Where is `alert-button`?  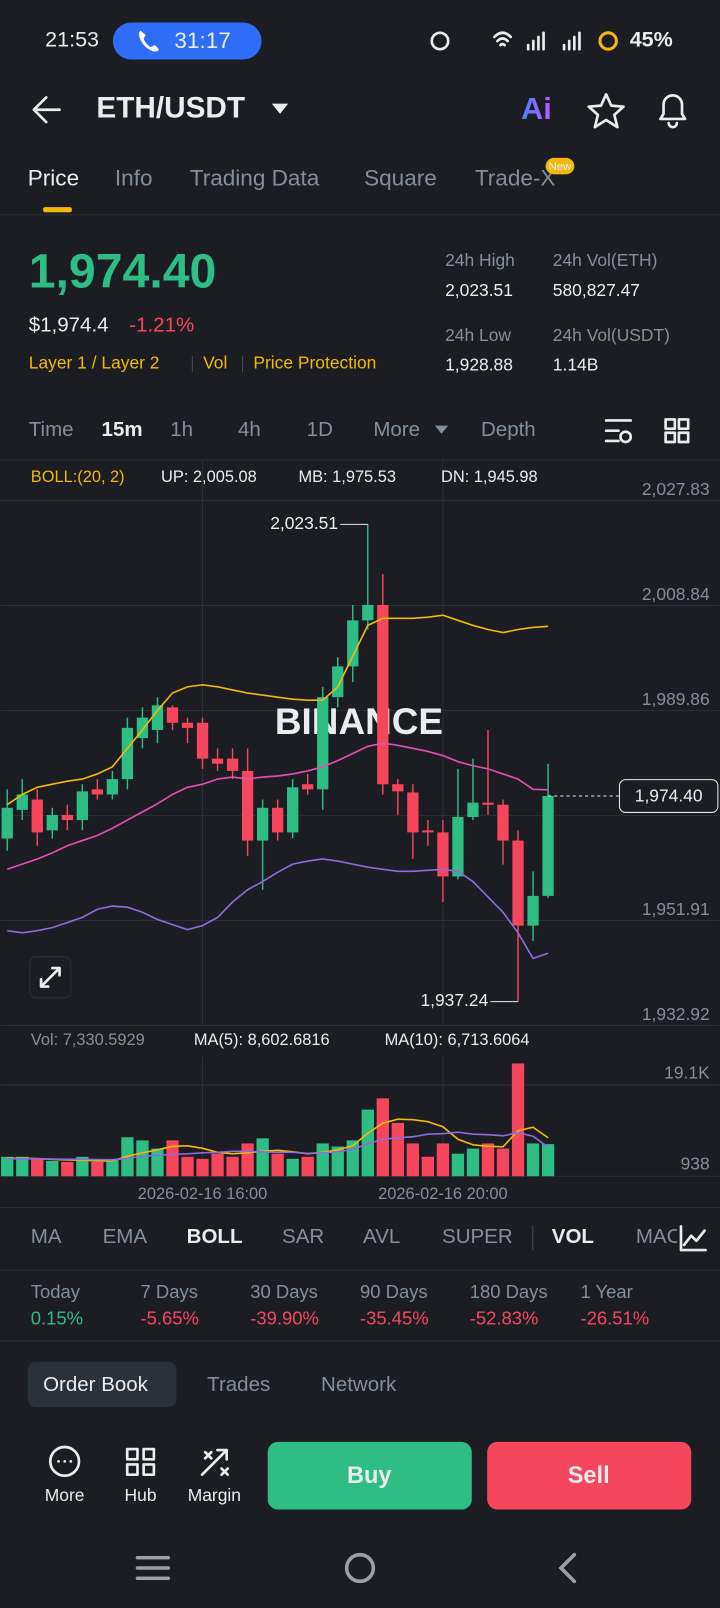
alert-button is located at coordinates (673, 111).